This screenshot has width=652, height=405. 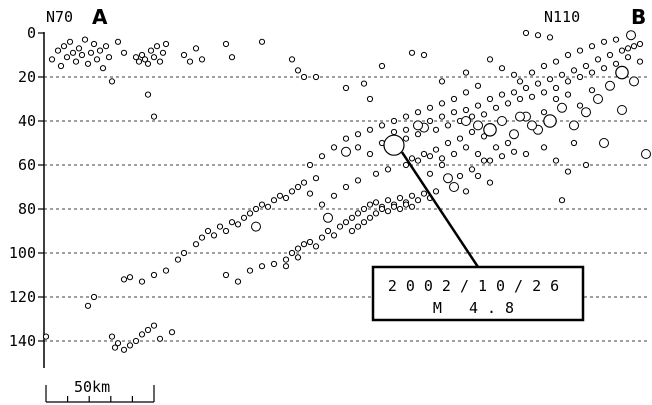 What do you see at coordinates (478, 286) in the screenshot?
I see `annotation-date: 2002/10/26` at bounding box center [478, 286].